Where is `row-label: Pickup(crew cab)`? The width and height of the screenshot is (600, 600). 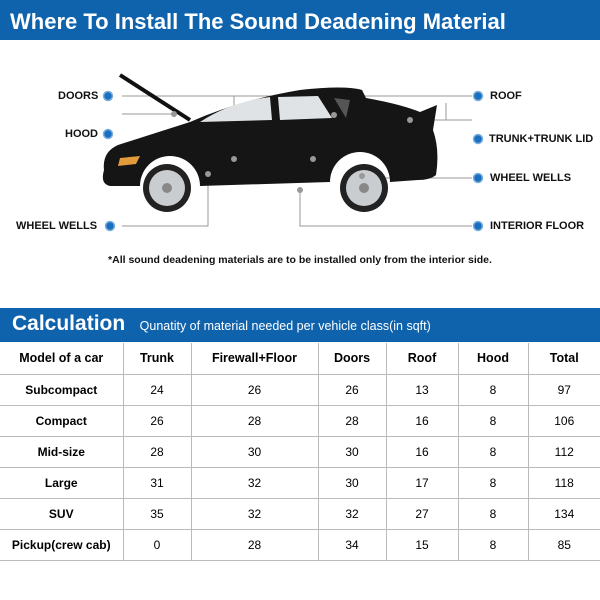
row-label: Pickup(crew cab) is located at coordinates (61, 545).